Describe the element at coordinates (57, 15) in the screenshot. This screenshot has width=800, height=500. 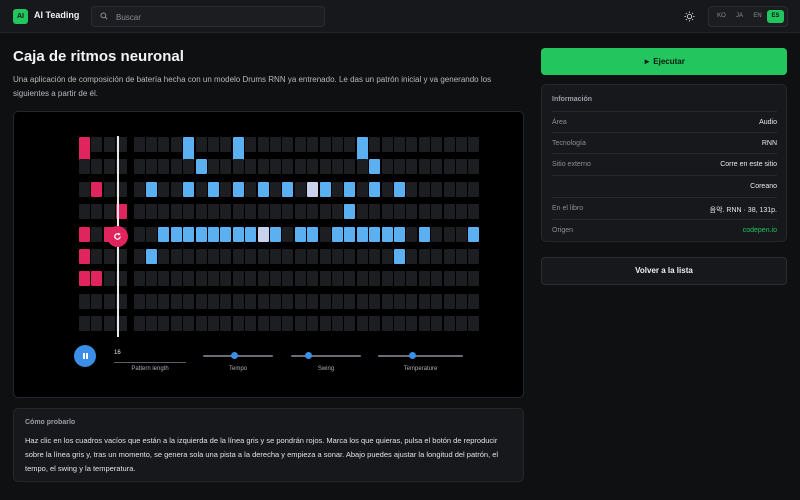
I see `app-brand: AI Teading` at that location.